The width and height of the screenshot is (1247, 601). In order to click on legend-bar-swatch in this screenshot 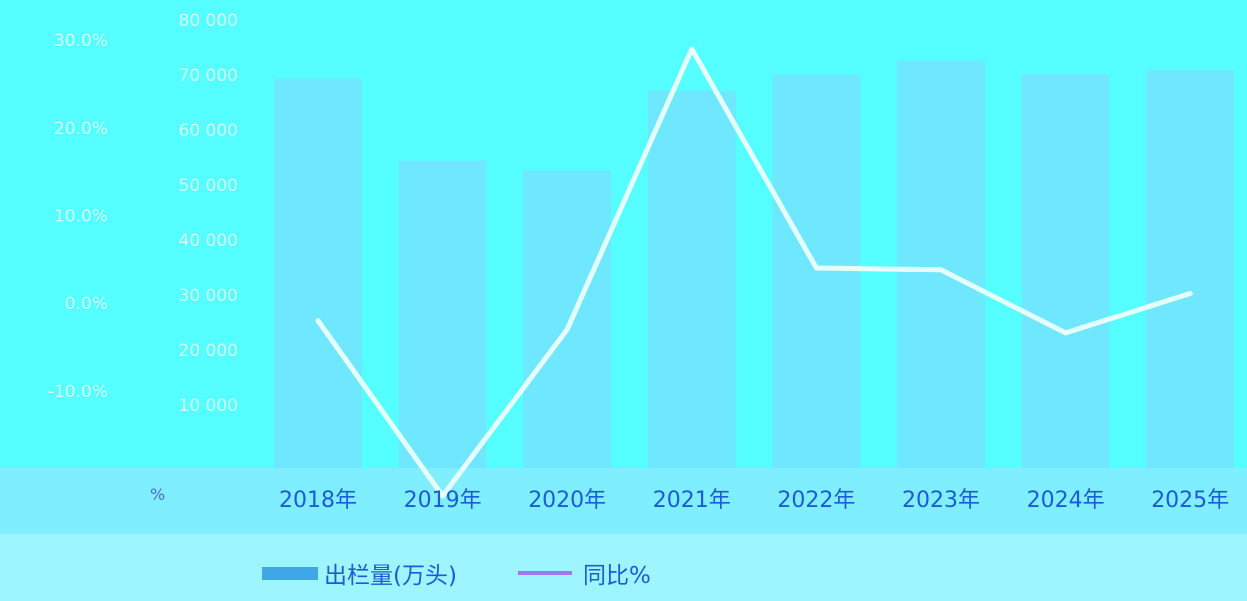, I will do `click(290, 573)`.